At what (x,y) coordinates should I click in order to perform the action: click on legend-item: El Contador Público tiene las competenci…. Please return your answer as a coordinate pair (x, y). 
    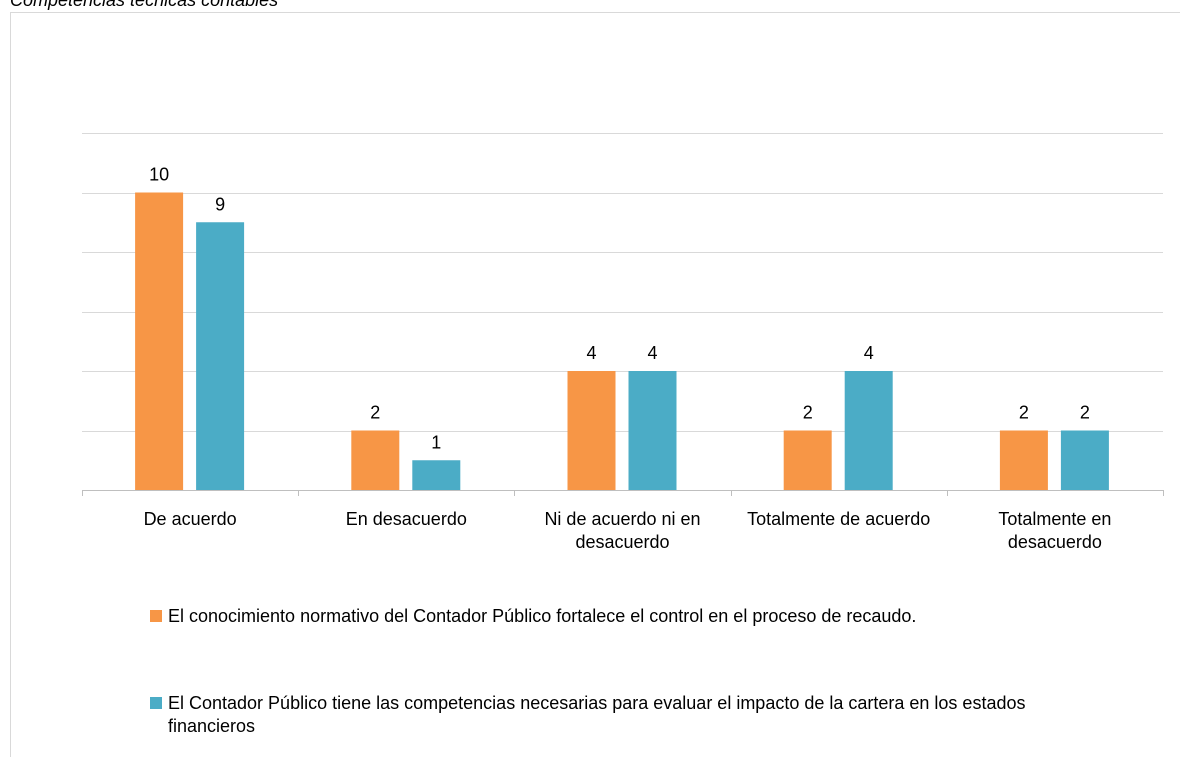
    Looking at the image, I should click on (617, 715).